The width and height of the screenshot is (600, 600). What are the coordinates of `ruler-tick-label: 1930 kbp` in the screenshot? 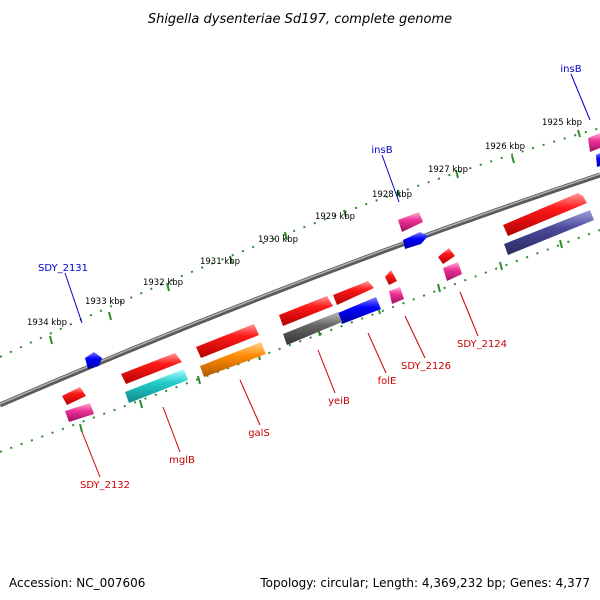 It's located at (278, 240).